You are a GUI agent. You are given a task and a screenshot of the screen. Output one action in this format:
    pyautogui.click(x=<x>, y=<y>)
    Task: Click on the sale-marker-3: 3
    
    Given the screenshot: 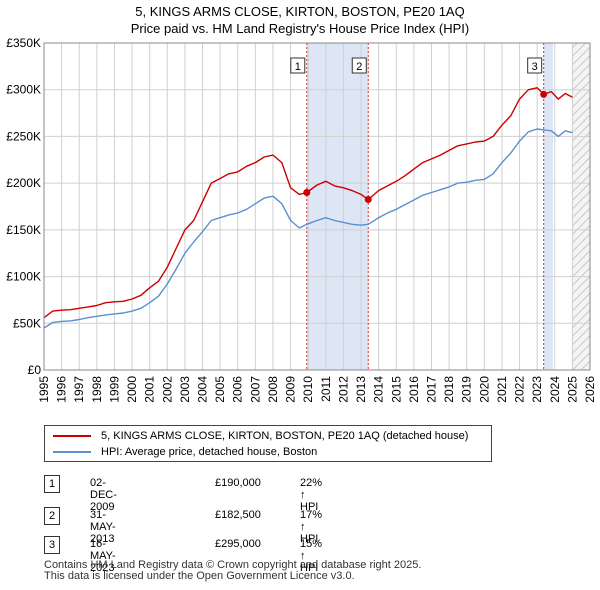 What is the action you would take?
    pyautogui.click(x=535, y=65)
    